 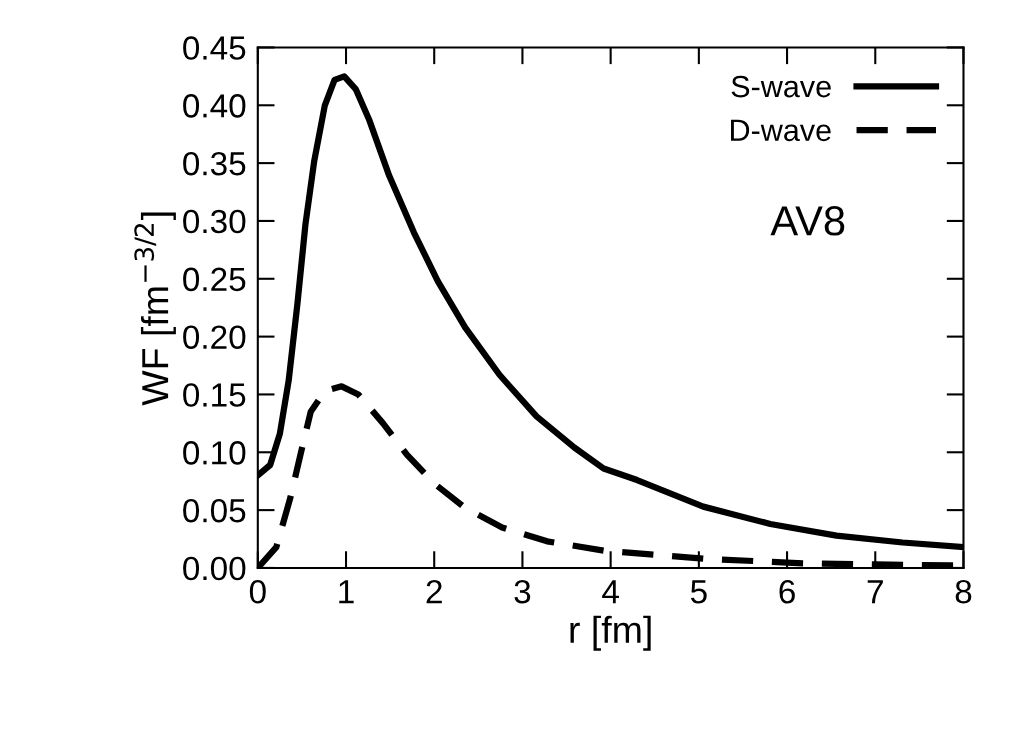 I want to click on legend-label: S-wave, so click(x=781, y=86).